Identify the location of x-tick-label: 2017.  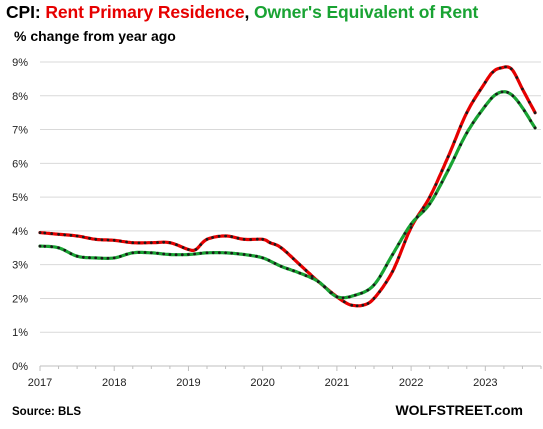
(40, 383).